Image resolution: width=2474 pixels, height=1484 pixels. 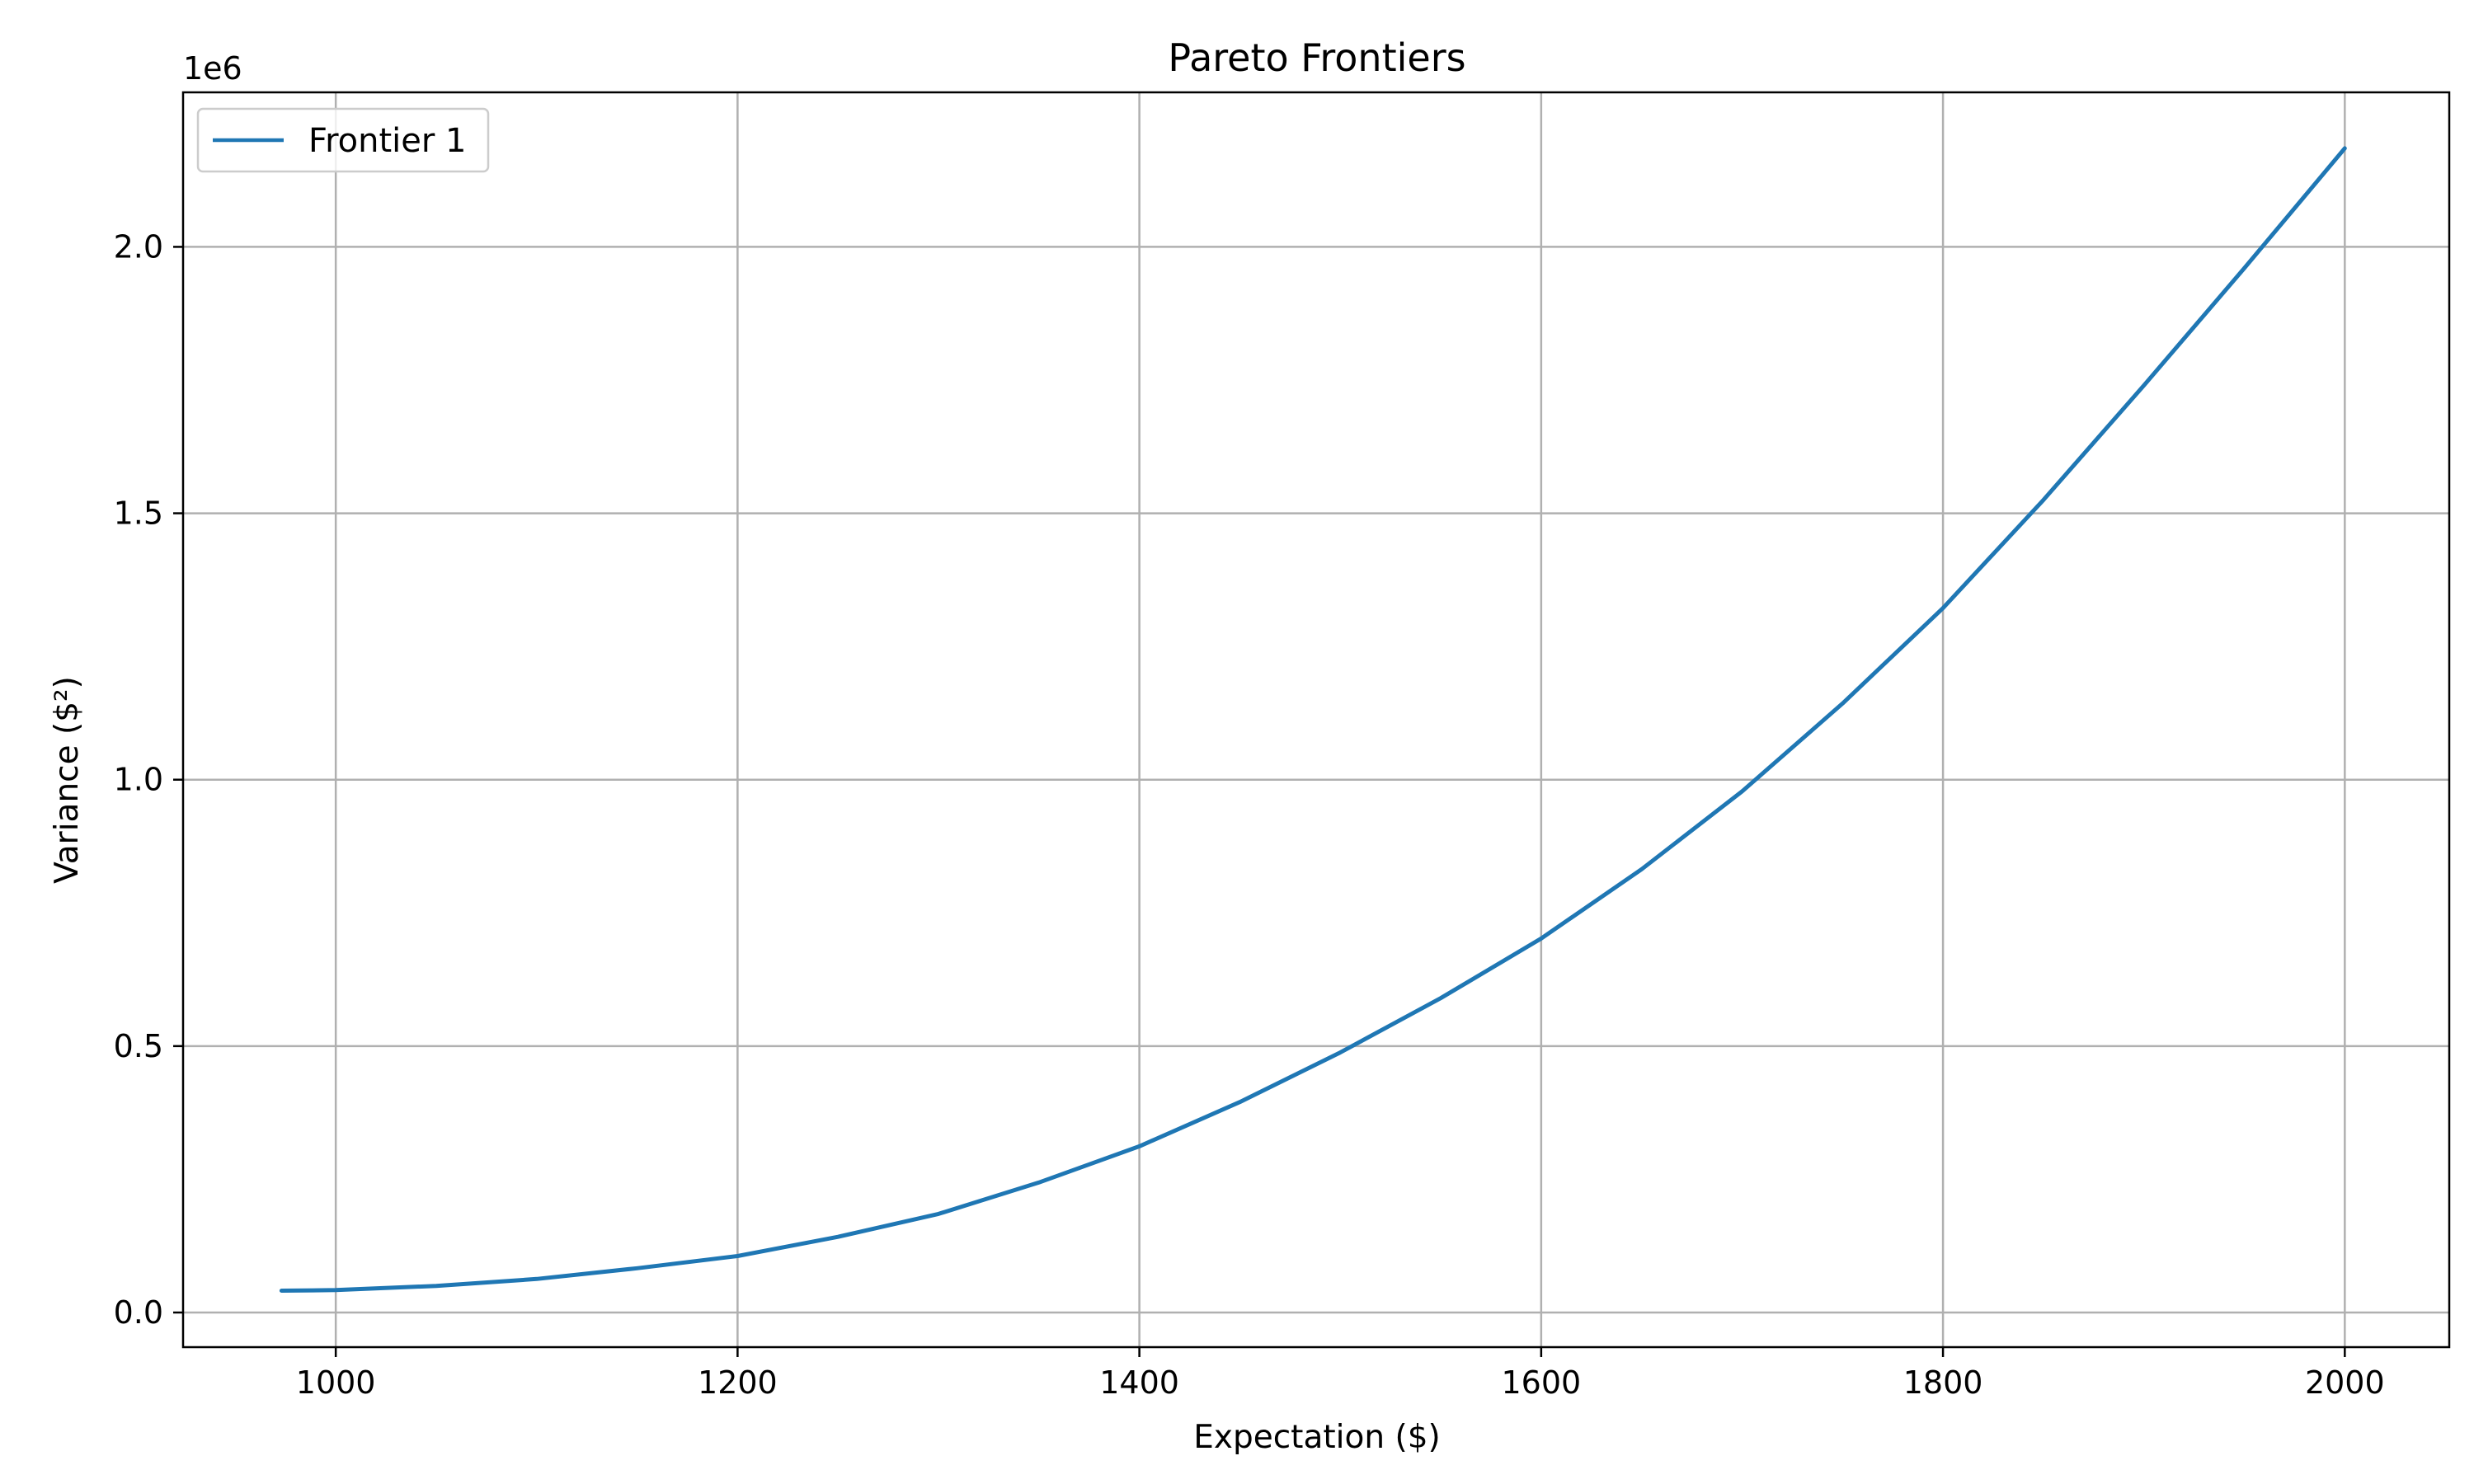 What do you see at coordinates (138, 780) in the screenshot?
I see `y-tick-label: 1.0` at bounding box center [138, 780].